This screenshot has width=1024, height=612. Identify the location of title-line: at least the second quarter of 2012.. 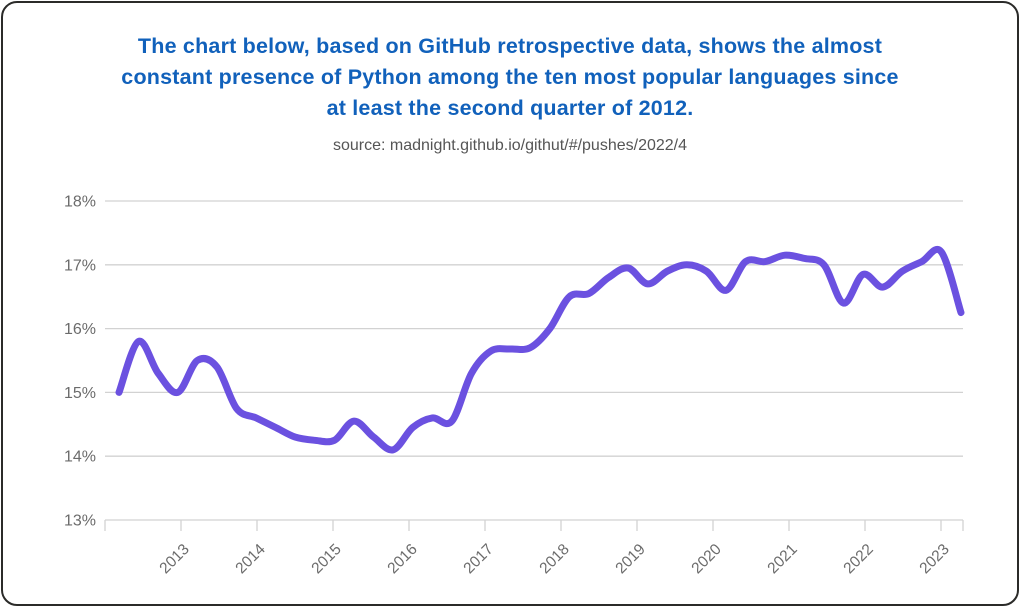
(510, 108).